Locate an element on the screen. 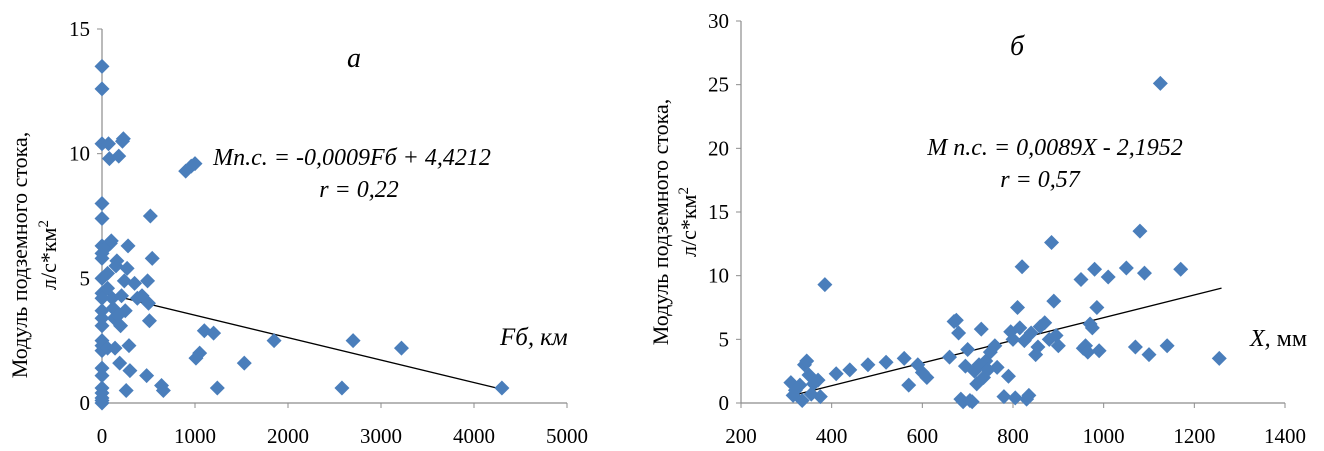  x-tick-label: 1400 is located at coordinates (1285, 436).